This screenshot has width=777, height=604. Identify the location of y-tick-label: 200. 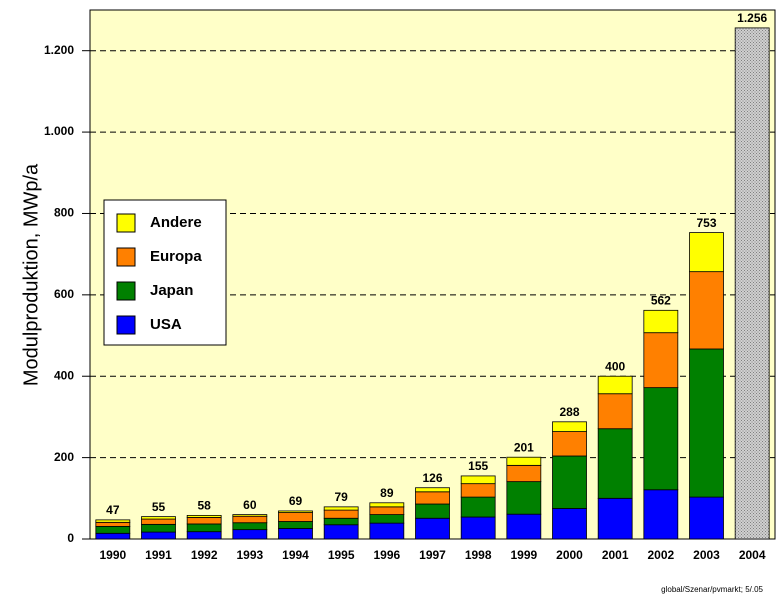
(64, 457).